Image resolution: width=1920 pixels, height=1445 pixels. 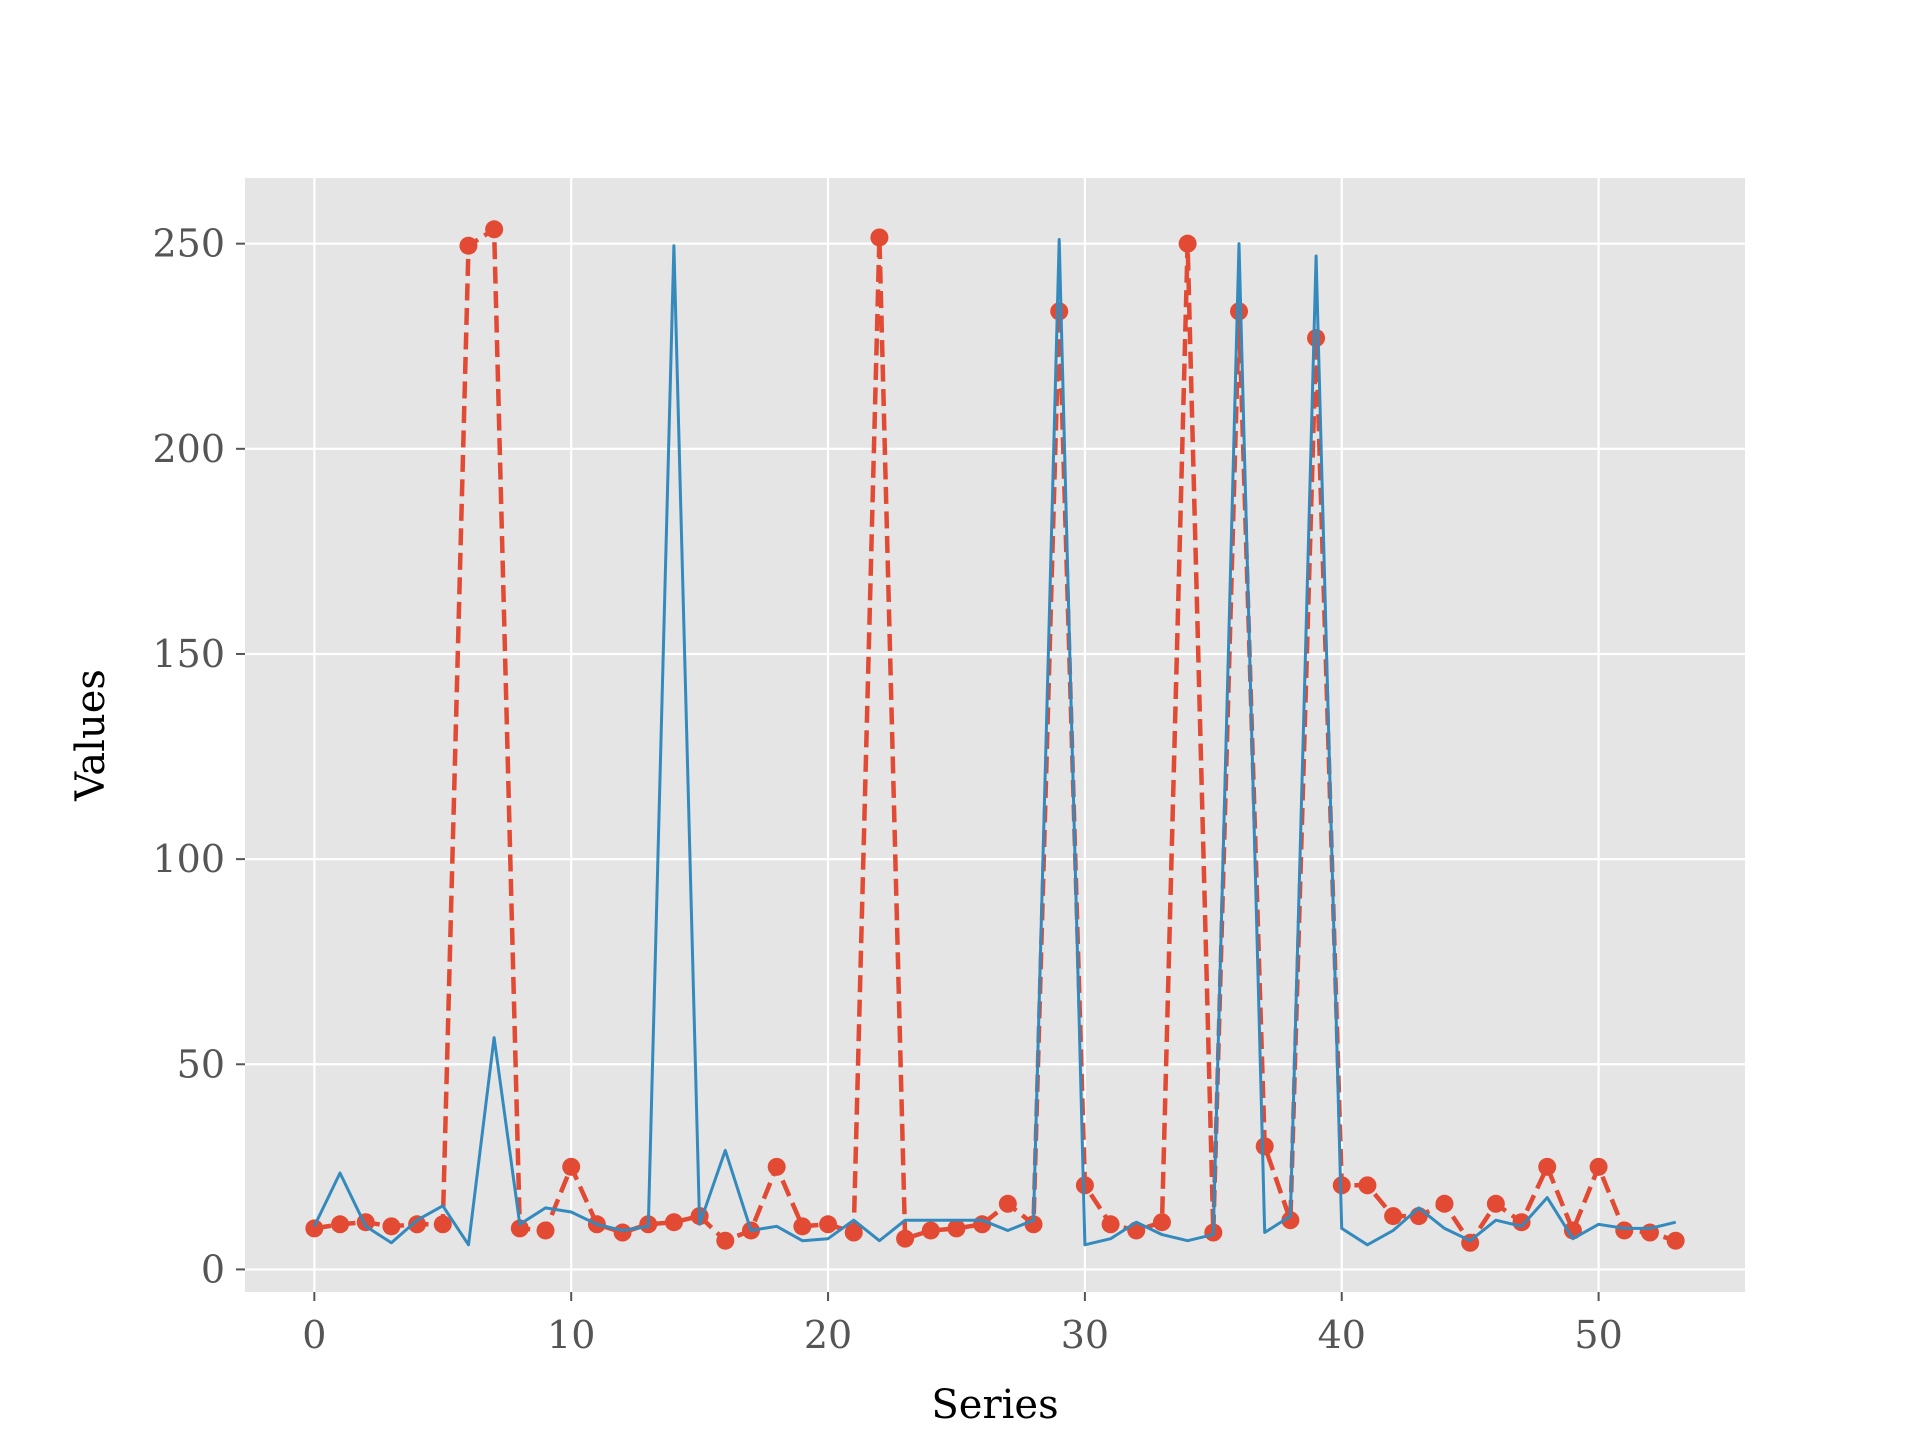 What do you see at coordinates (314, 1335) in the screenshot?
I see `x-tick-label: 0` at bounding box center [314, 1335].